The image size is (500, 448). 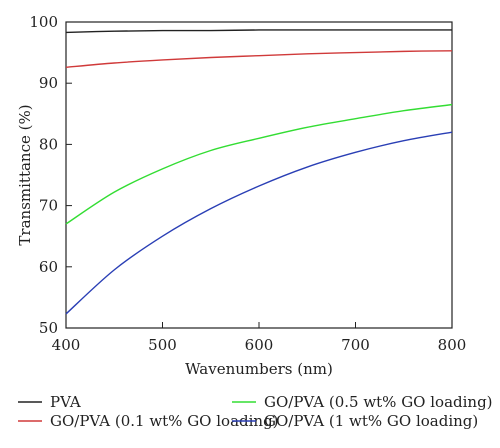 I want to click on legend-label-0: PVA, so click(x=65, y=402).